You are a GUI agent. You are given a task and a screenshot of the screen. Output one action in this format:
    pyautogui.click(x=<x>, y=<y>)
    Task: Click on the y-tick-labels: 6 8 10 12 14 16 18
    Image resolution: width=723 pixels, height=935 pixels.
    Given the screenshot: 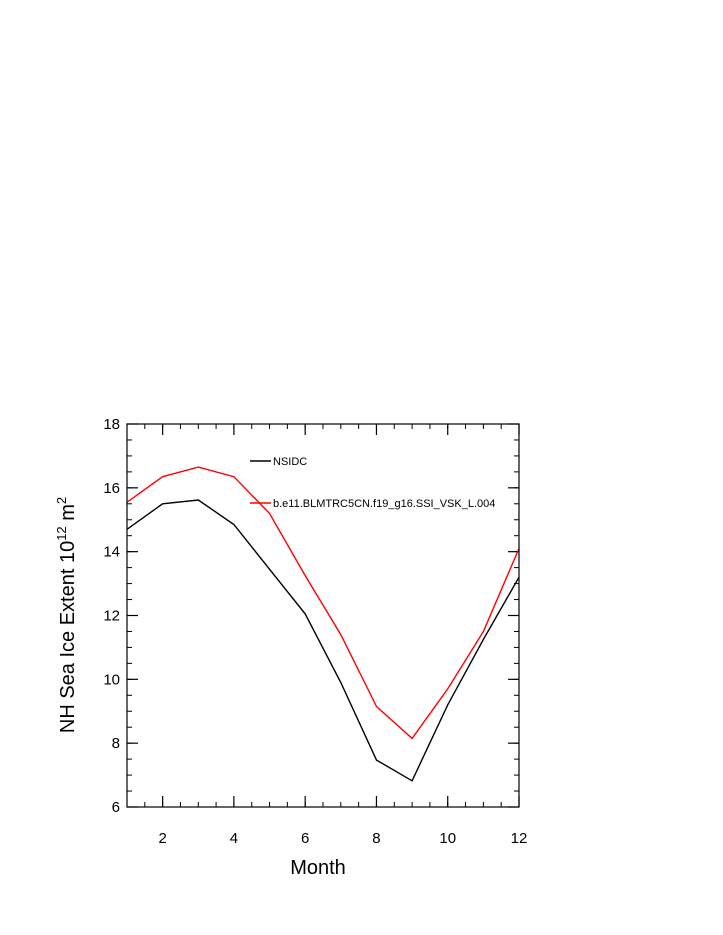 What is the action you would take?
    pyautogui.click(x=111, y=616)
    